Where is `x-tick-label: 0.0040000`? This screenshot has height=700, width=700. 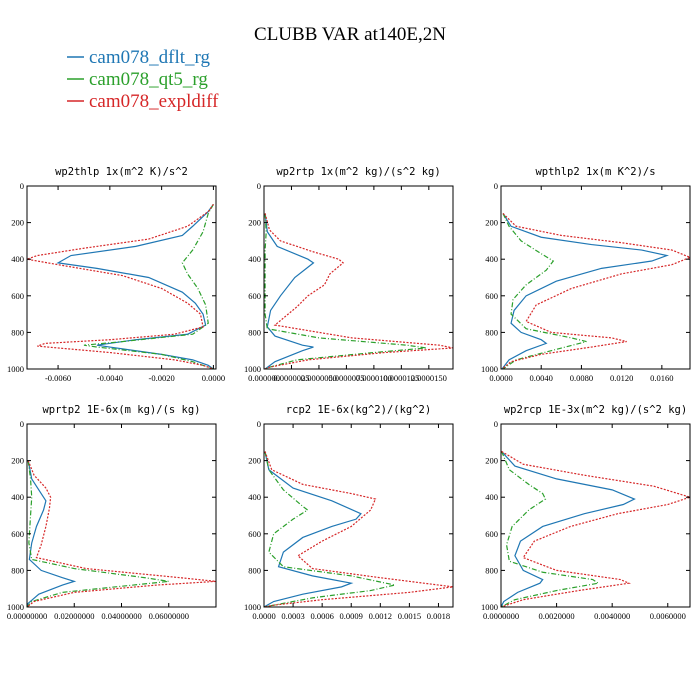
x-tick-label: 0.0040000 is located at coordinates (612, 616).